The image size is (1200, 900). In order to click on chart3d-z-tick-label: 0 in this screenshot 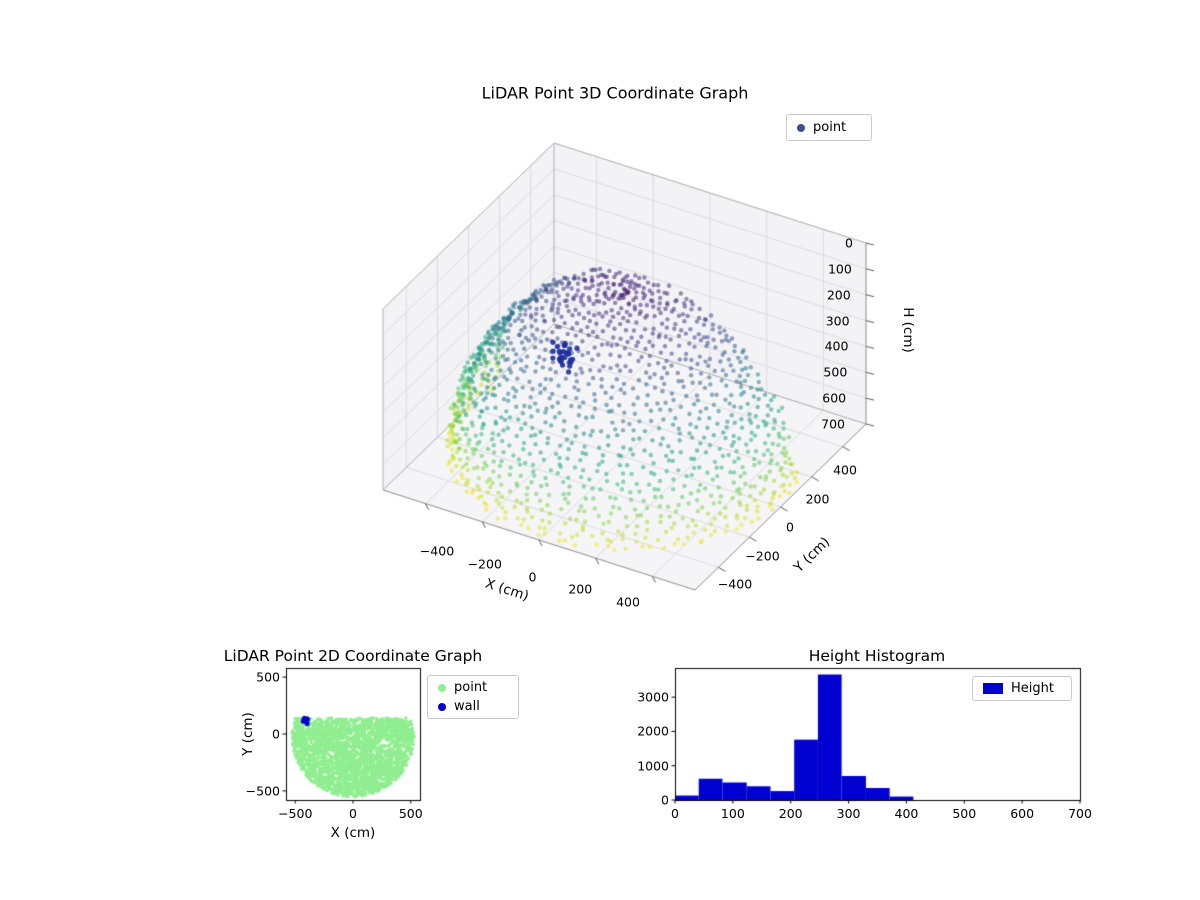, I will do `click(849, 243)`.